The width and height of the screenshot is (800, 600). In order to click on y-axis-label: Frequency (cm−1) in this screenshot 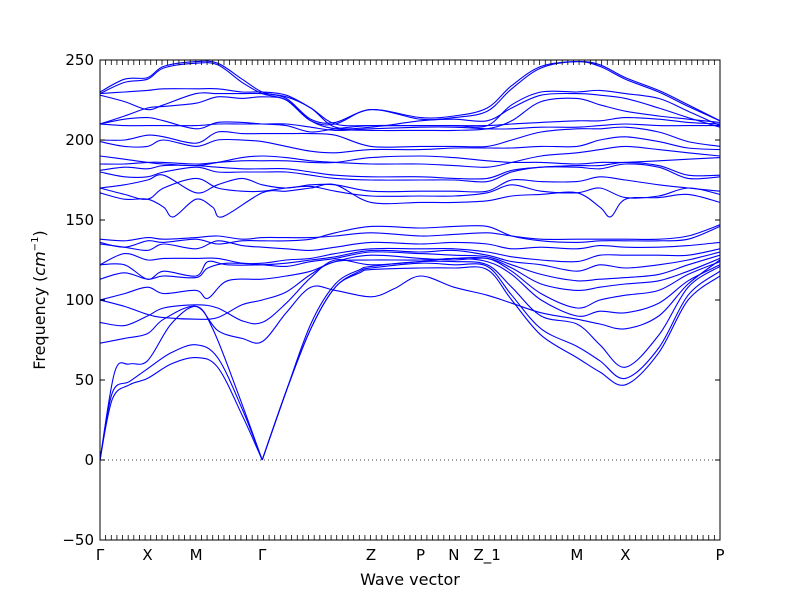, I will do `click(39, 299)`.